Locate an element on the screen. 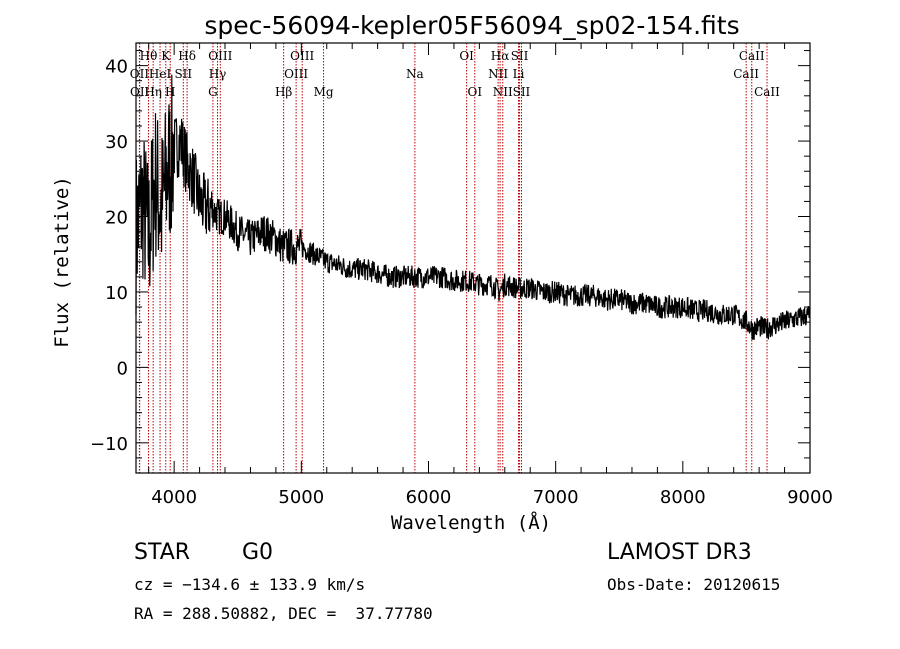 The height and width of the screenshot is (649, 900). spectral-line-label: Hθ is located at coordinates (149, 56).